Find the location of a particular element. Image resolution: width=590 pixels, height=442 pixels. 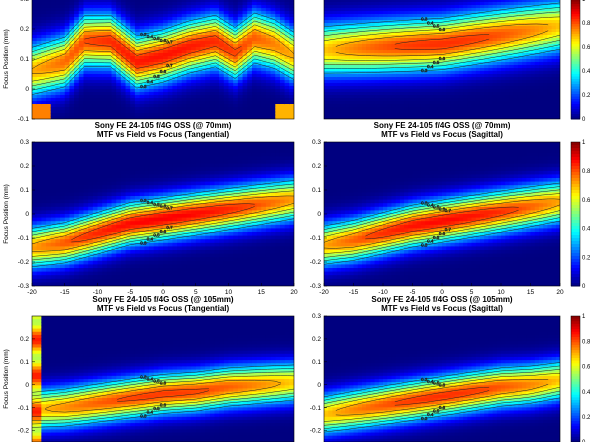

colorbar: 10.80.60.40.20 is located at coordinates (580, 61).